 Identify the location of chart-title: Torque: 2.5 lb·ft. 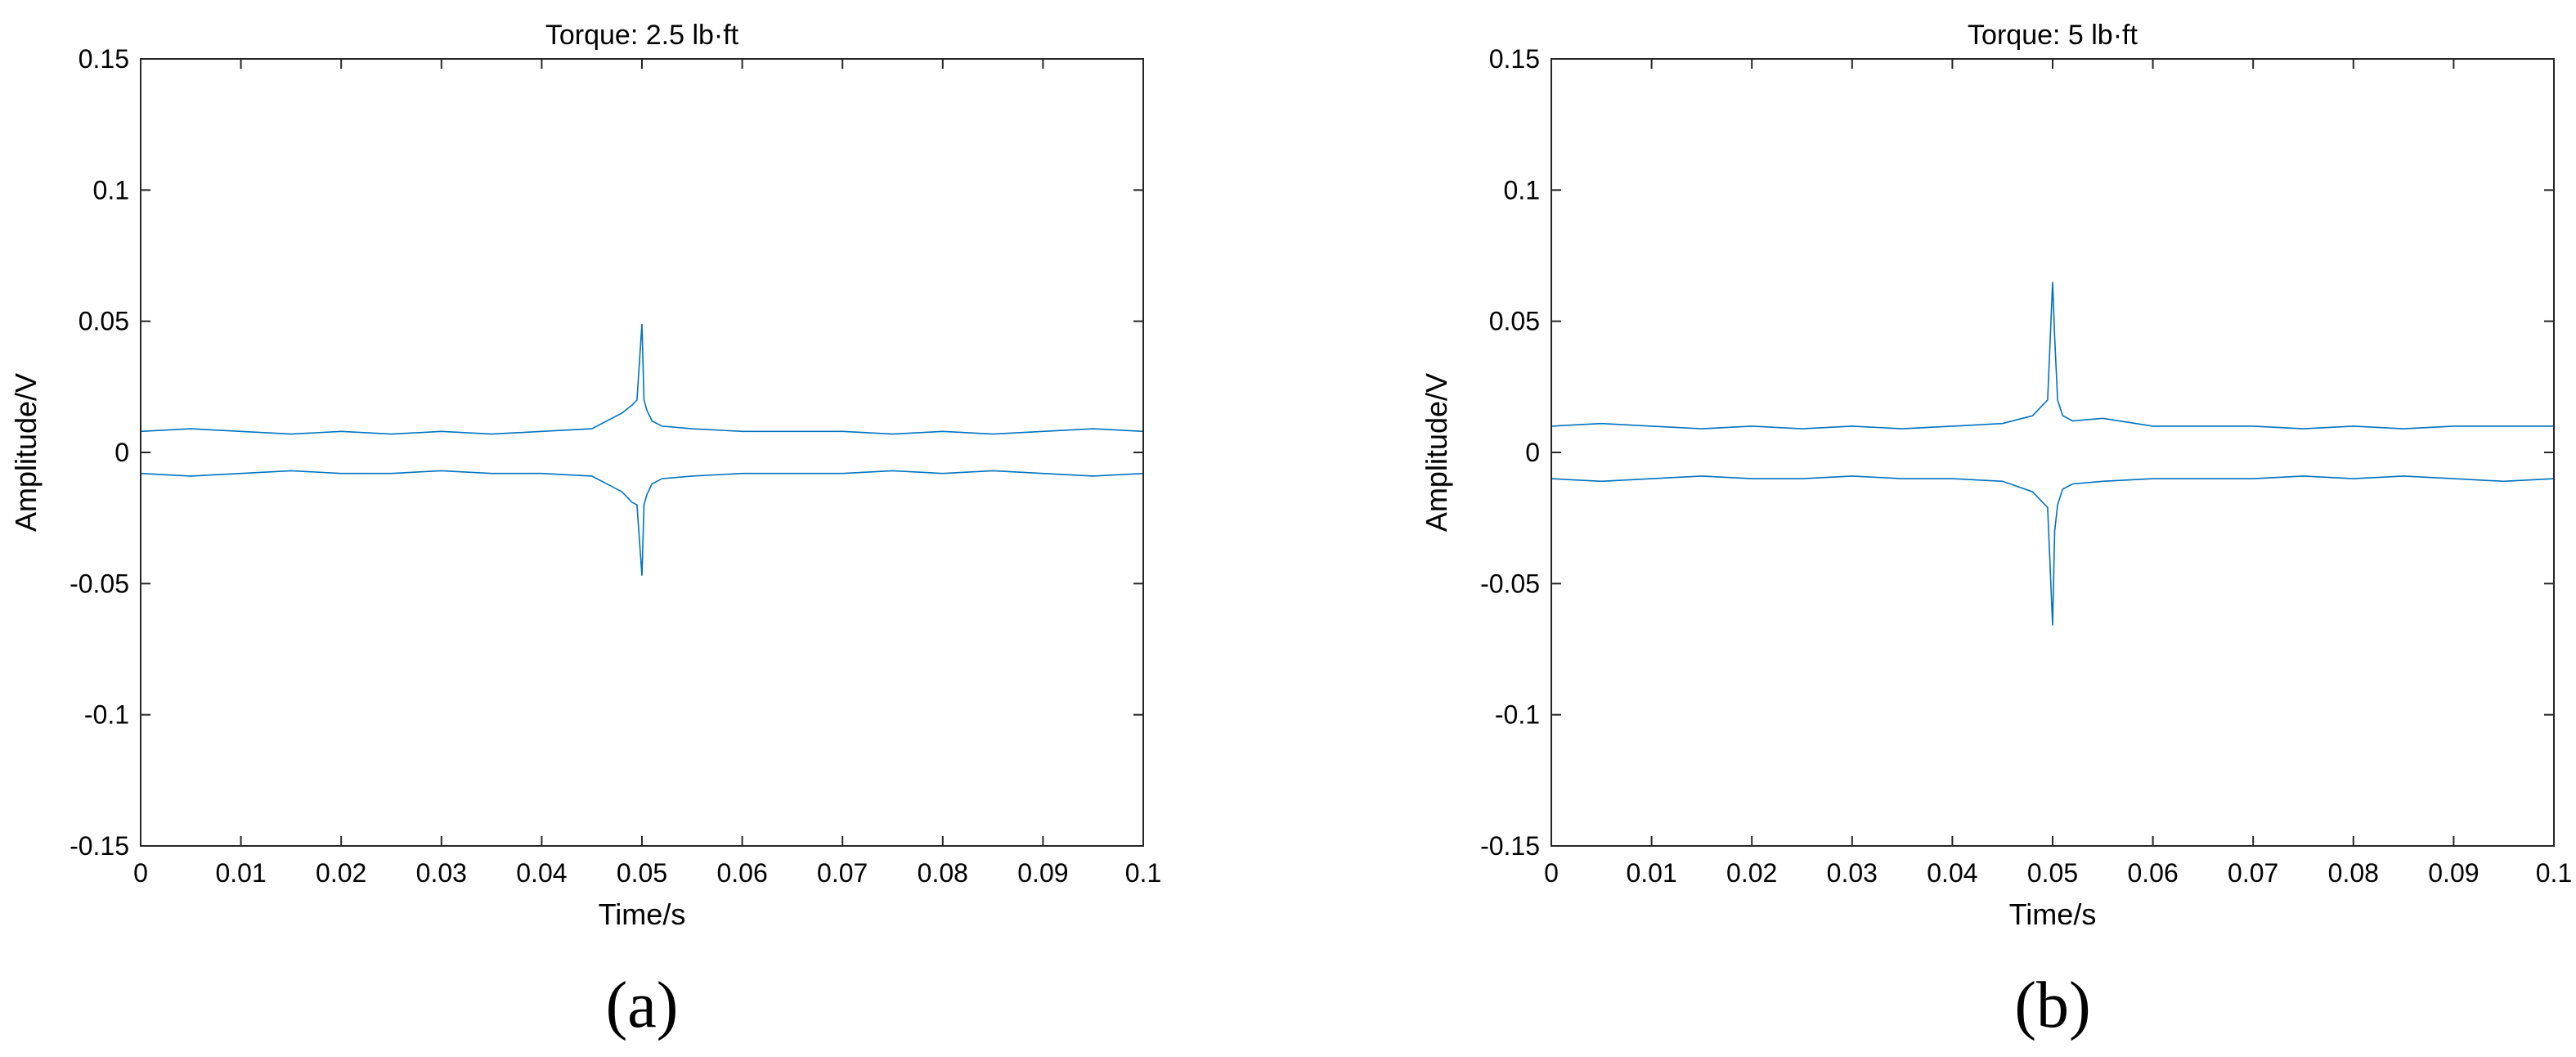
(642, 35).